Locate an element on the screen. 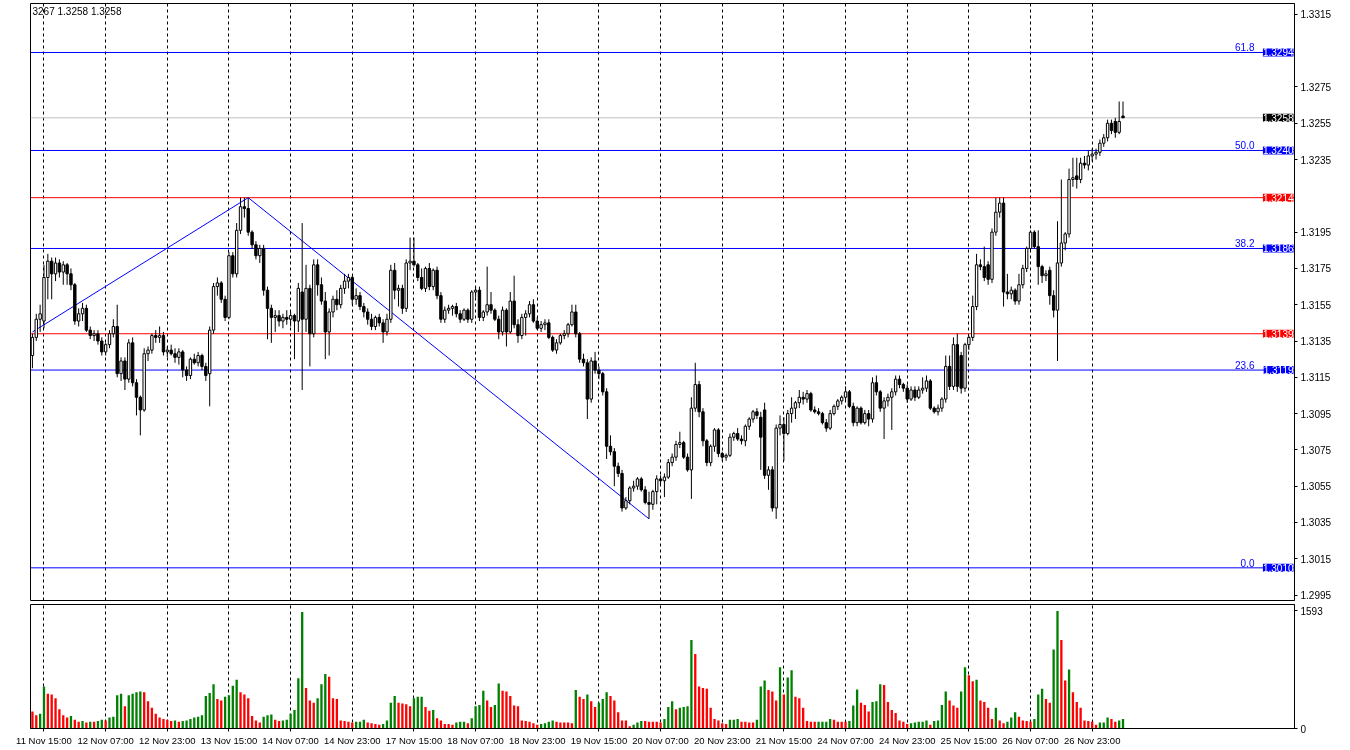 The image size is (1350, 750). annotation: 61.8 is located at coordinates (1245, 48).